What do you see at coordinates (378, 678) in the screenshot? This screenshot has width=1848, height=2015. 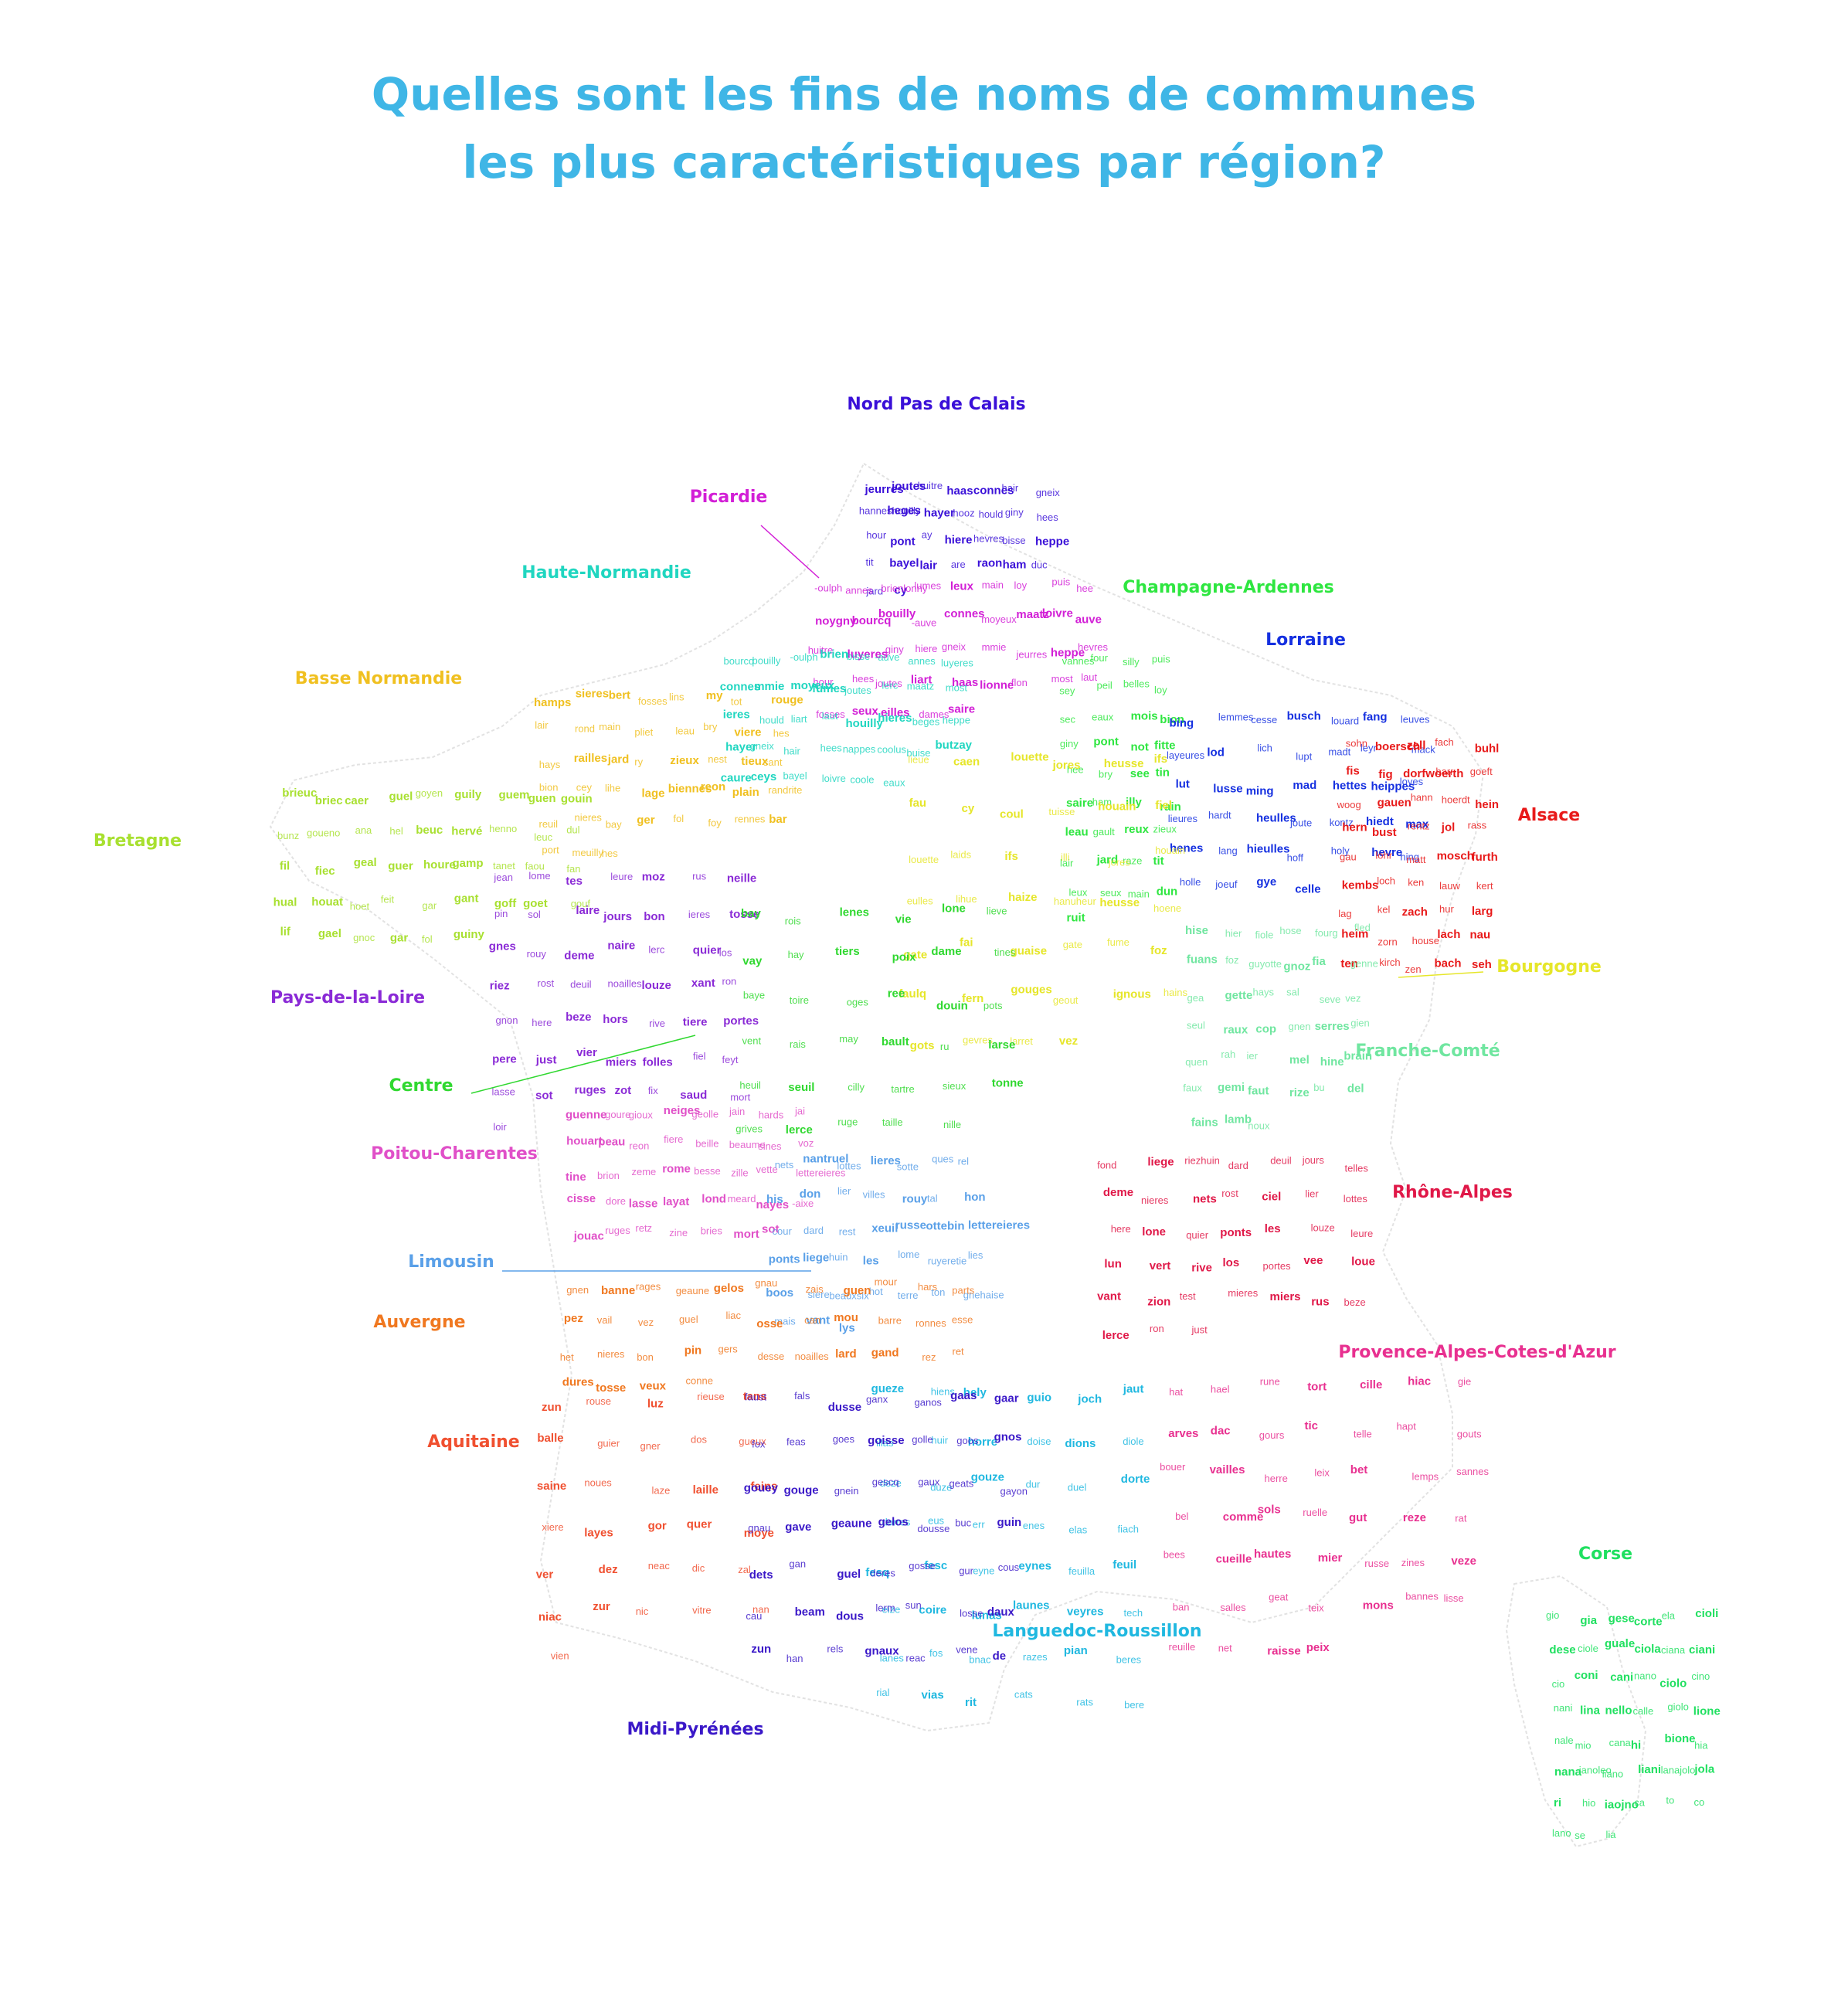 I see `region-label-basse_normandie: Basse Normandie` at bounding box center [378, 678].